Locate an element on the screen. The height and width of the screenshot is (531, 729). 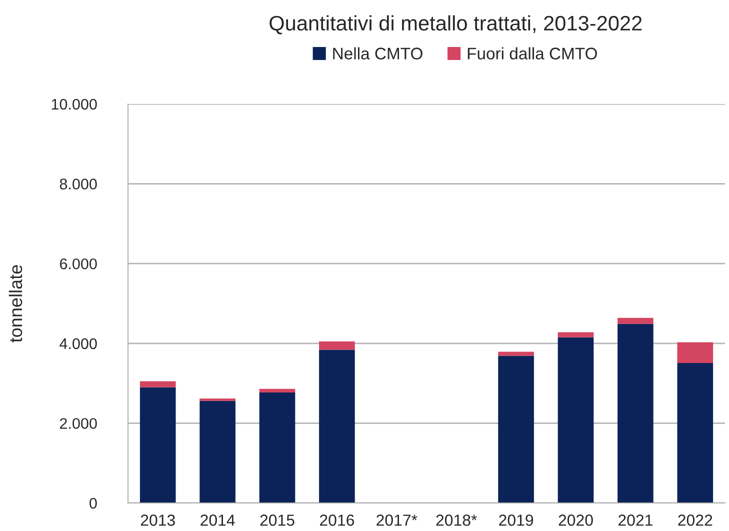
y-tick-label: 8.000 is located at coordinates (78, 184).